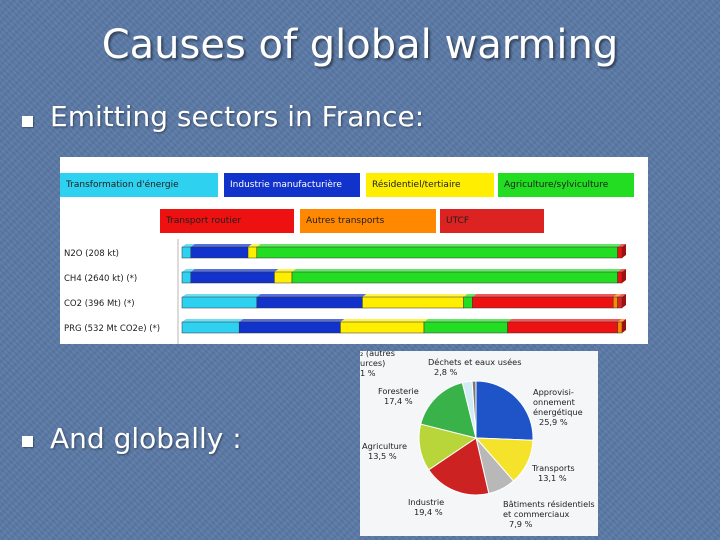 The height and width of the screenshot is (540, 720). I want to click on pie-label: urces), so click(372, 363).